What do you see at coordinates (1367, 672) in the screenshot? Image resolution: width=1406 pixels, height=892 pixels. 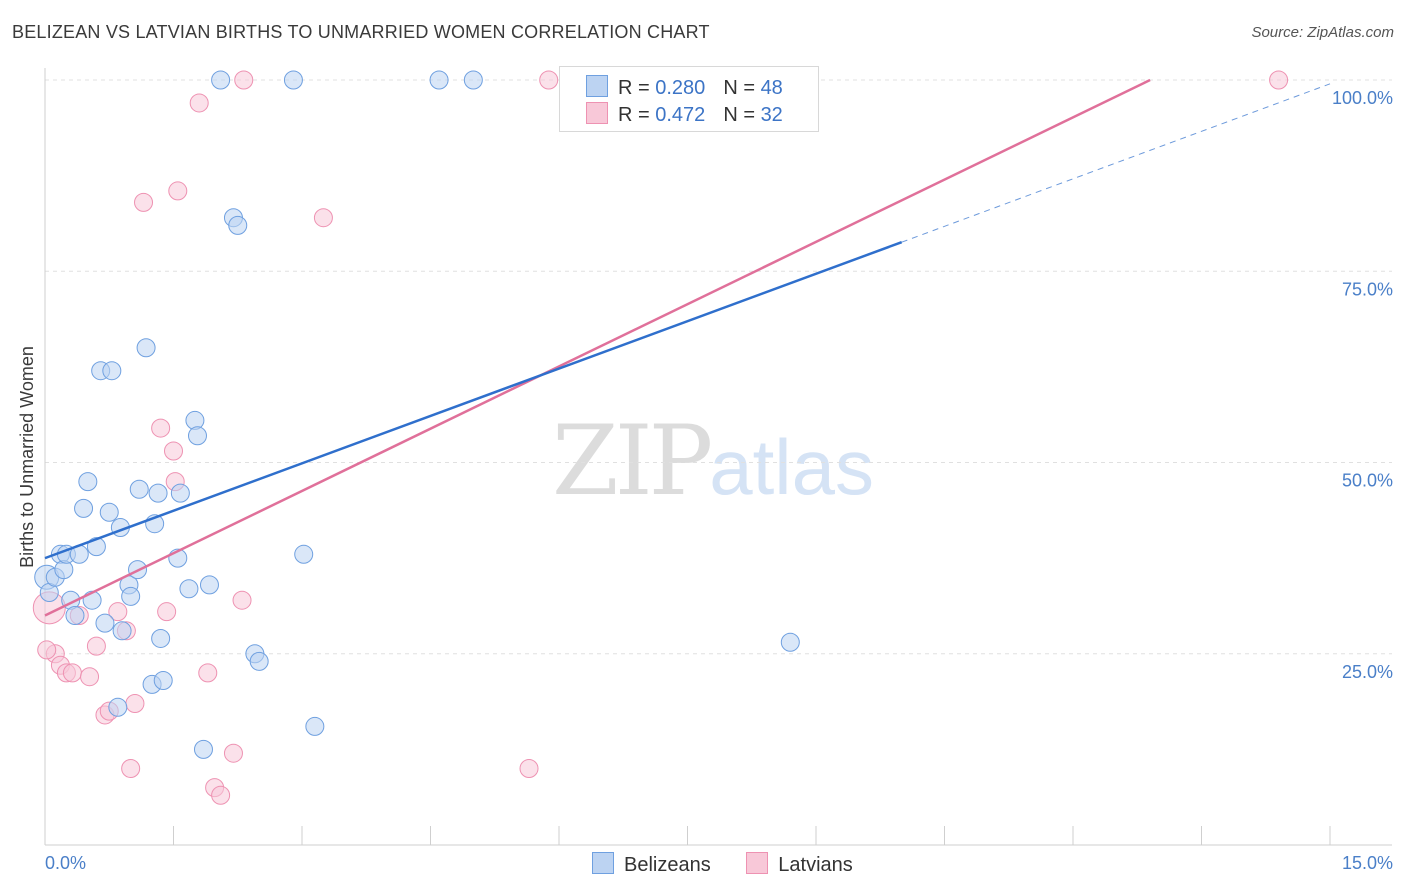 I see `y-tick-label: 25.0%` at bounding box center [1367, 672].